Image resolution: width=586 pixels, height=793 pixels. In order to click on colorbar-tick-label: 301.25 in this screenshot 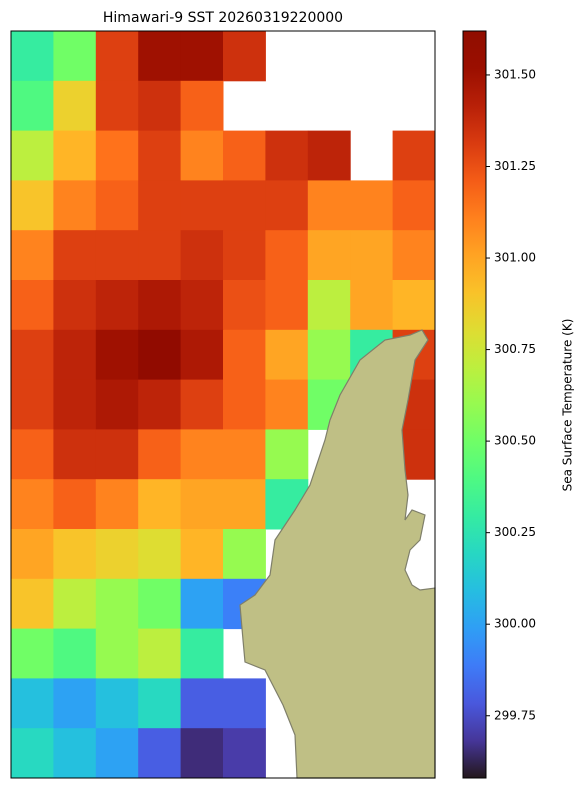, I will do `click(515, 166)`.